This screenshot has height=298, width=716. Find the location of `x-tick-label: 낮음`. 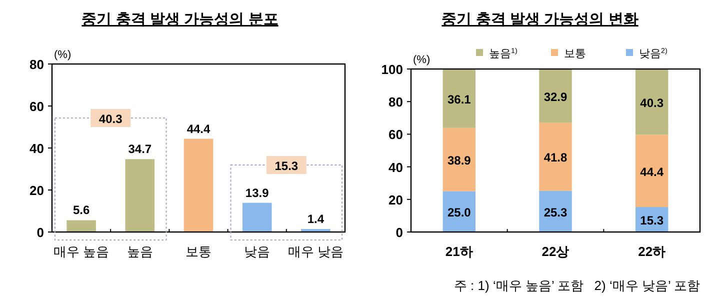

x-tick-label: 낮음 is located at coordinates (257, 251).